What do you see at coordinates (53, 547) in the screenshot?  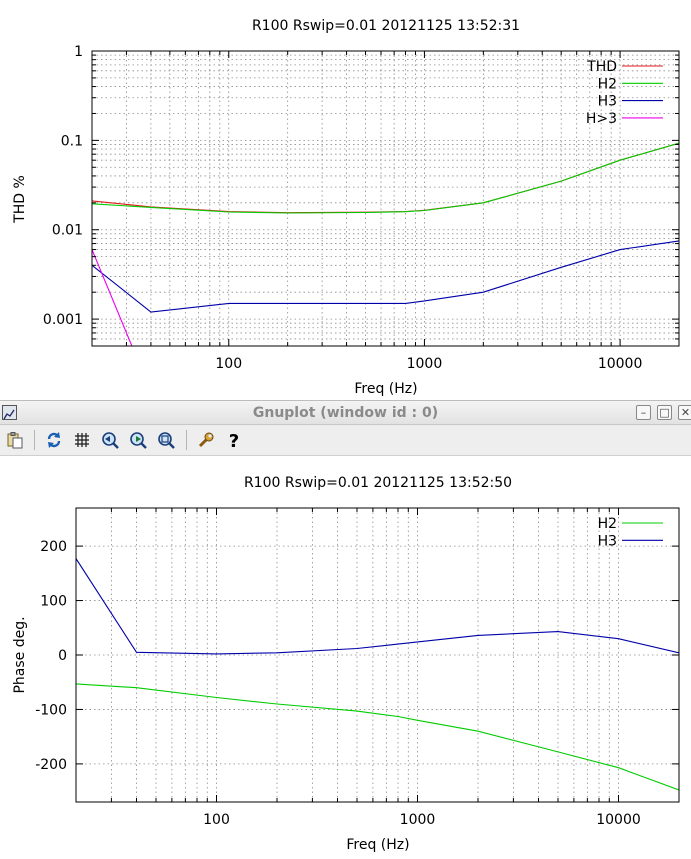 I see `y-tick-label: 200` at bounding box center [53, 547].